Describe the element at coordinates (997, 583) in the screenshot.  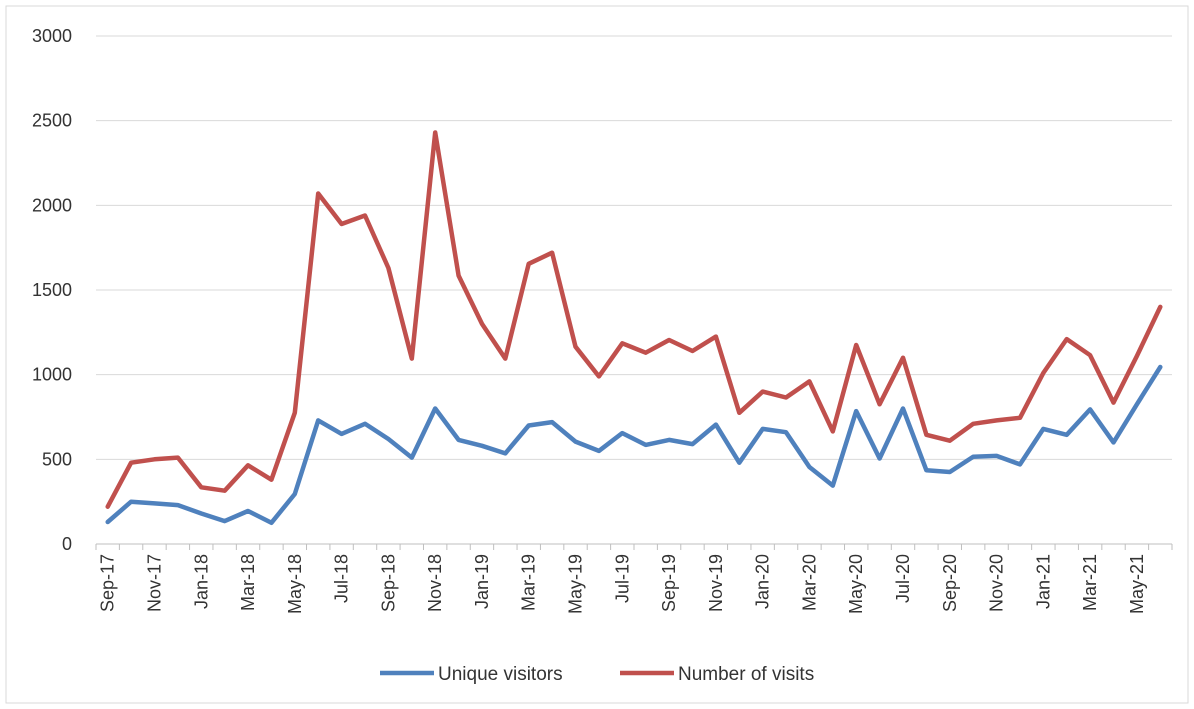
I see `x-tick-label: Nov-20` at that location.